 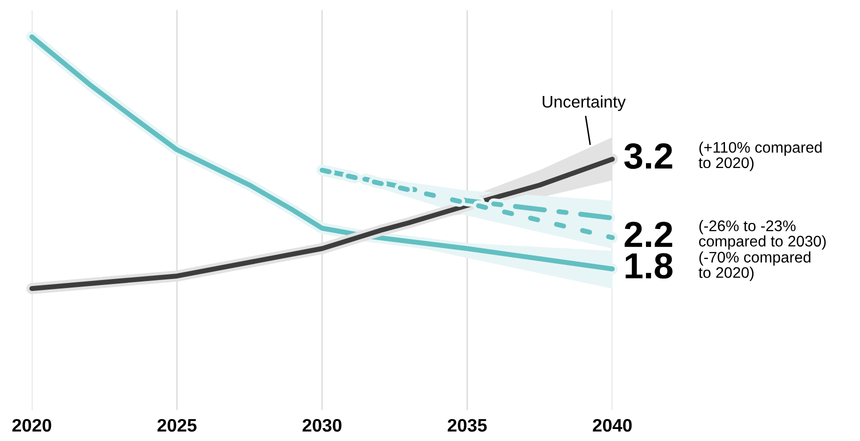 What do you see at coordinates (322, 425) in the screenshot?
I see `x-tick-label: 2030` at bounding box center [322, 425].